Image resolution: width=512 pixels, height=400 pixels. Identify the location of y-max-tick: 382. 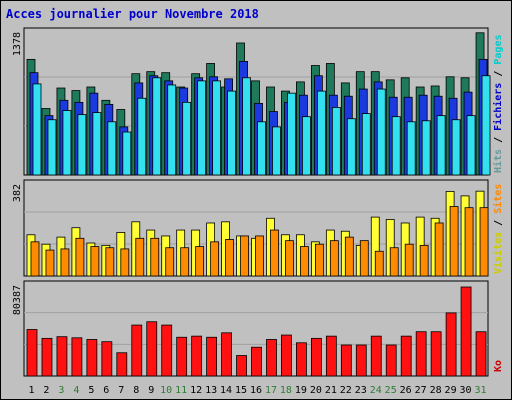
(17, 193).